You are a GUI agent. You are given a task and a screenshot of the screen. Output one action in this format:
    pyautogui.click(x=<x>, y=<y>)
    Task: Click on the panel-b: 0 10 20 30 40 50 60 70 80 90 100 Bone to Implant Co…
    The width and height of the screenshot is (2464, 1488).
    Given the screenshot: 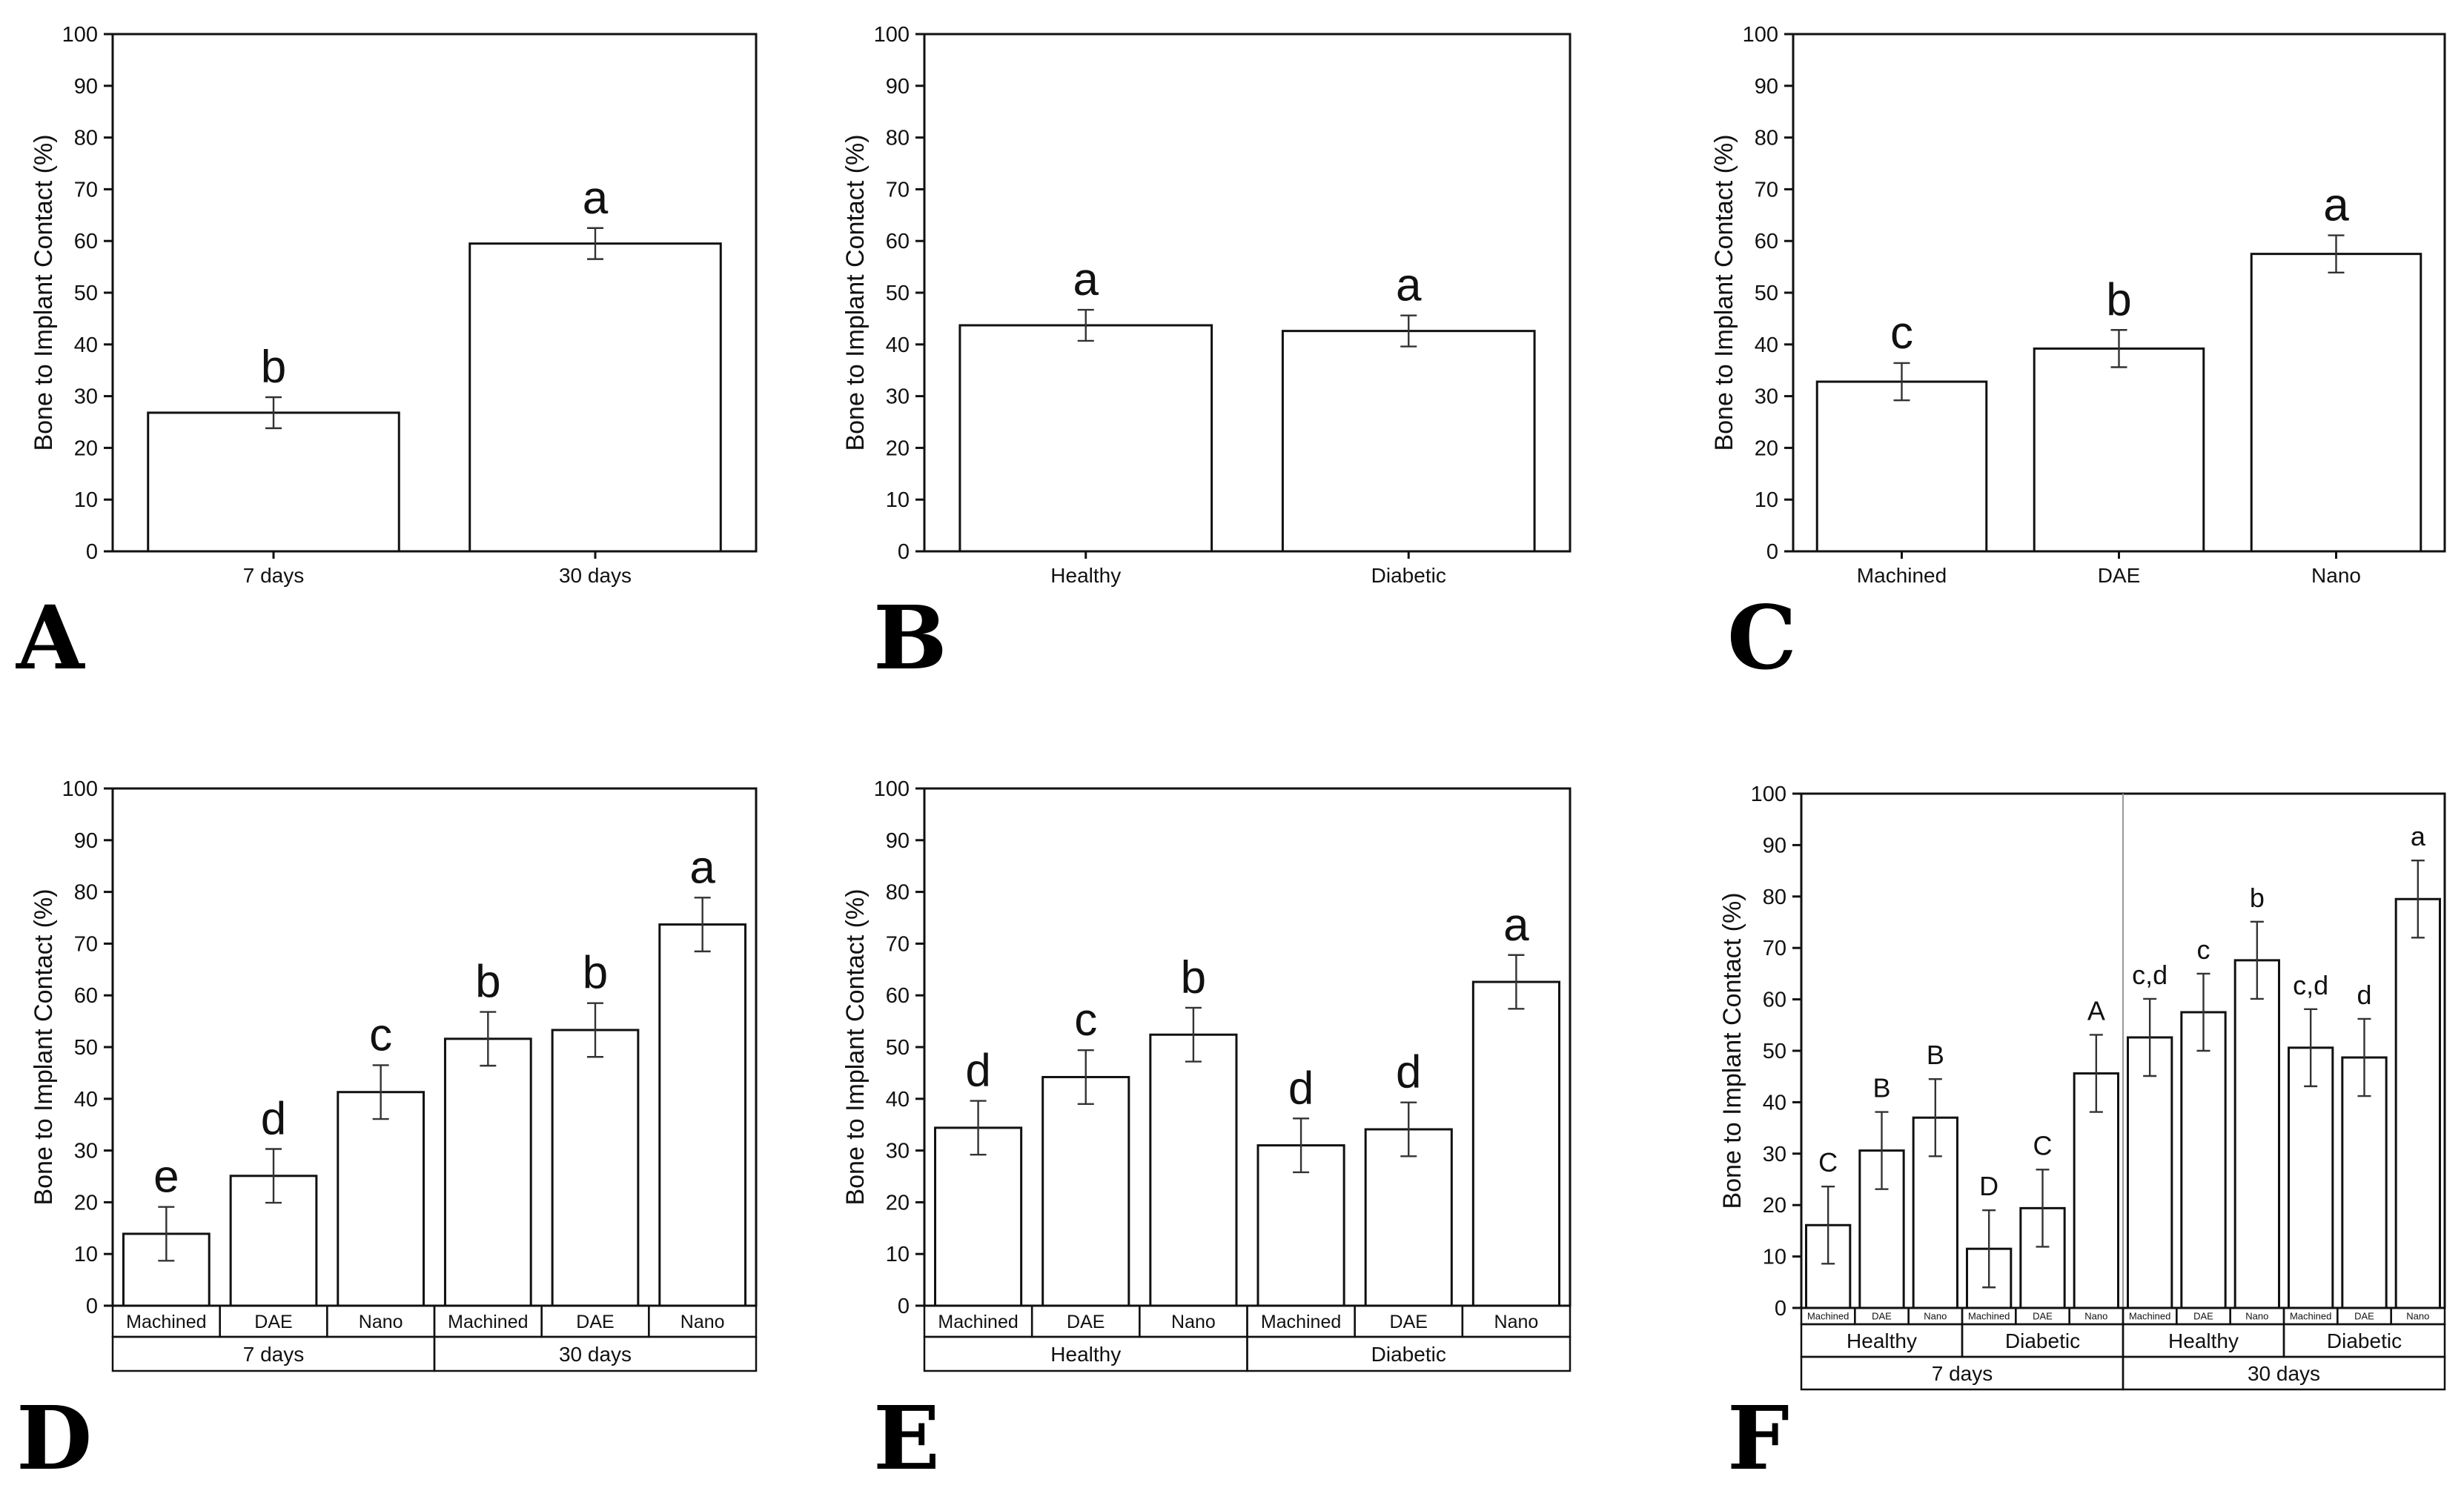 What is the action you would take?
    pyautogui.click(x=1206, y=356)
    